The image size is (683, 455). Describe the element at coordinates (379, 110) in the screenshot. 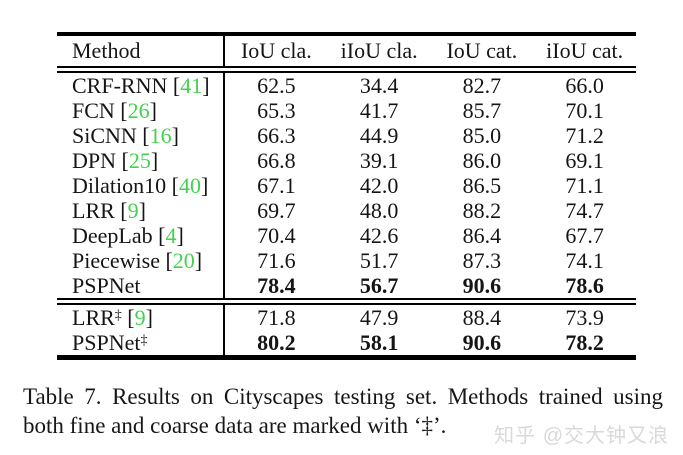

I see `metric-value: 41.7` at that location.